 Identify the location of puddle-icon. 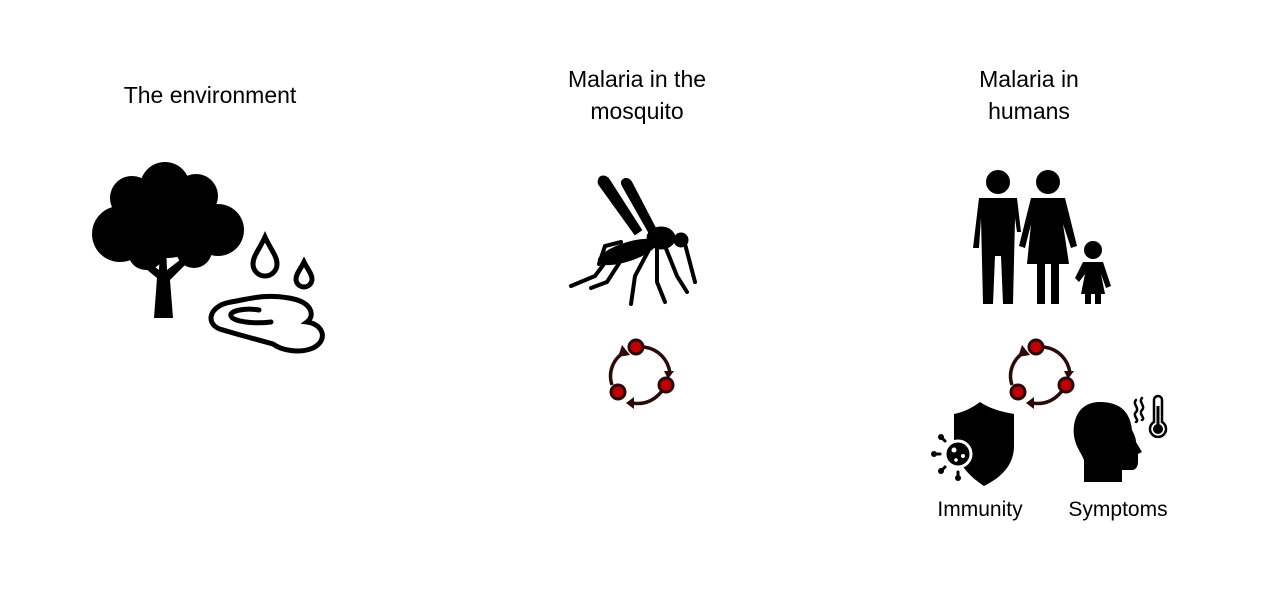
(266, 323).